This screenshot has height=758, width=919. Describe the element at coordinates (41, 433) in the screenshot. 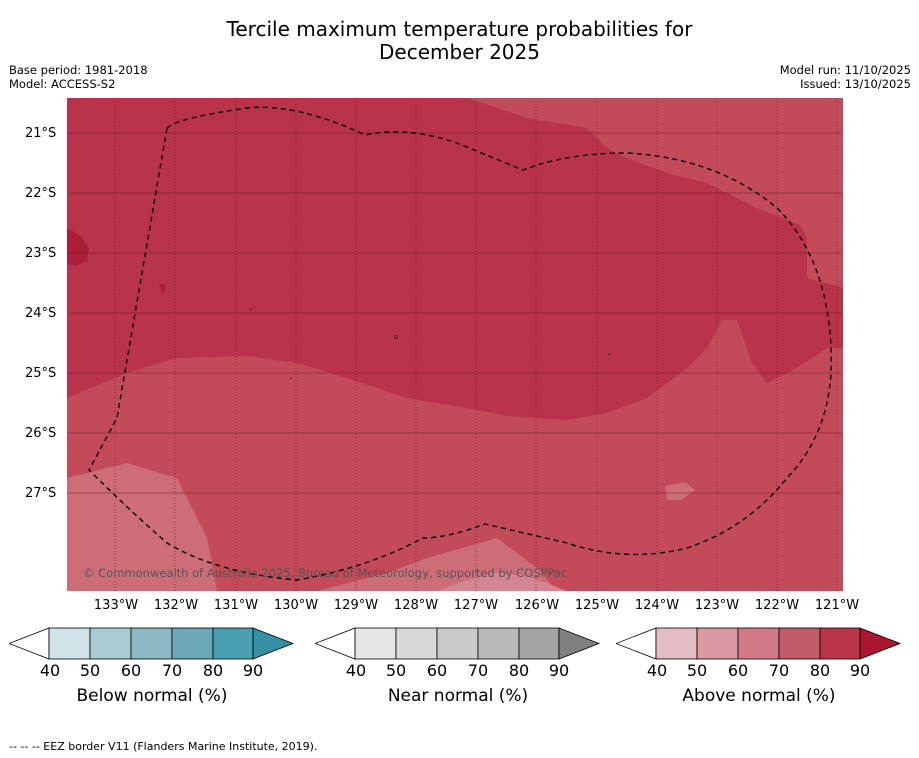

I see `lat-label: 26°S` at that location.